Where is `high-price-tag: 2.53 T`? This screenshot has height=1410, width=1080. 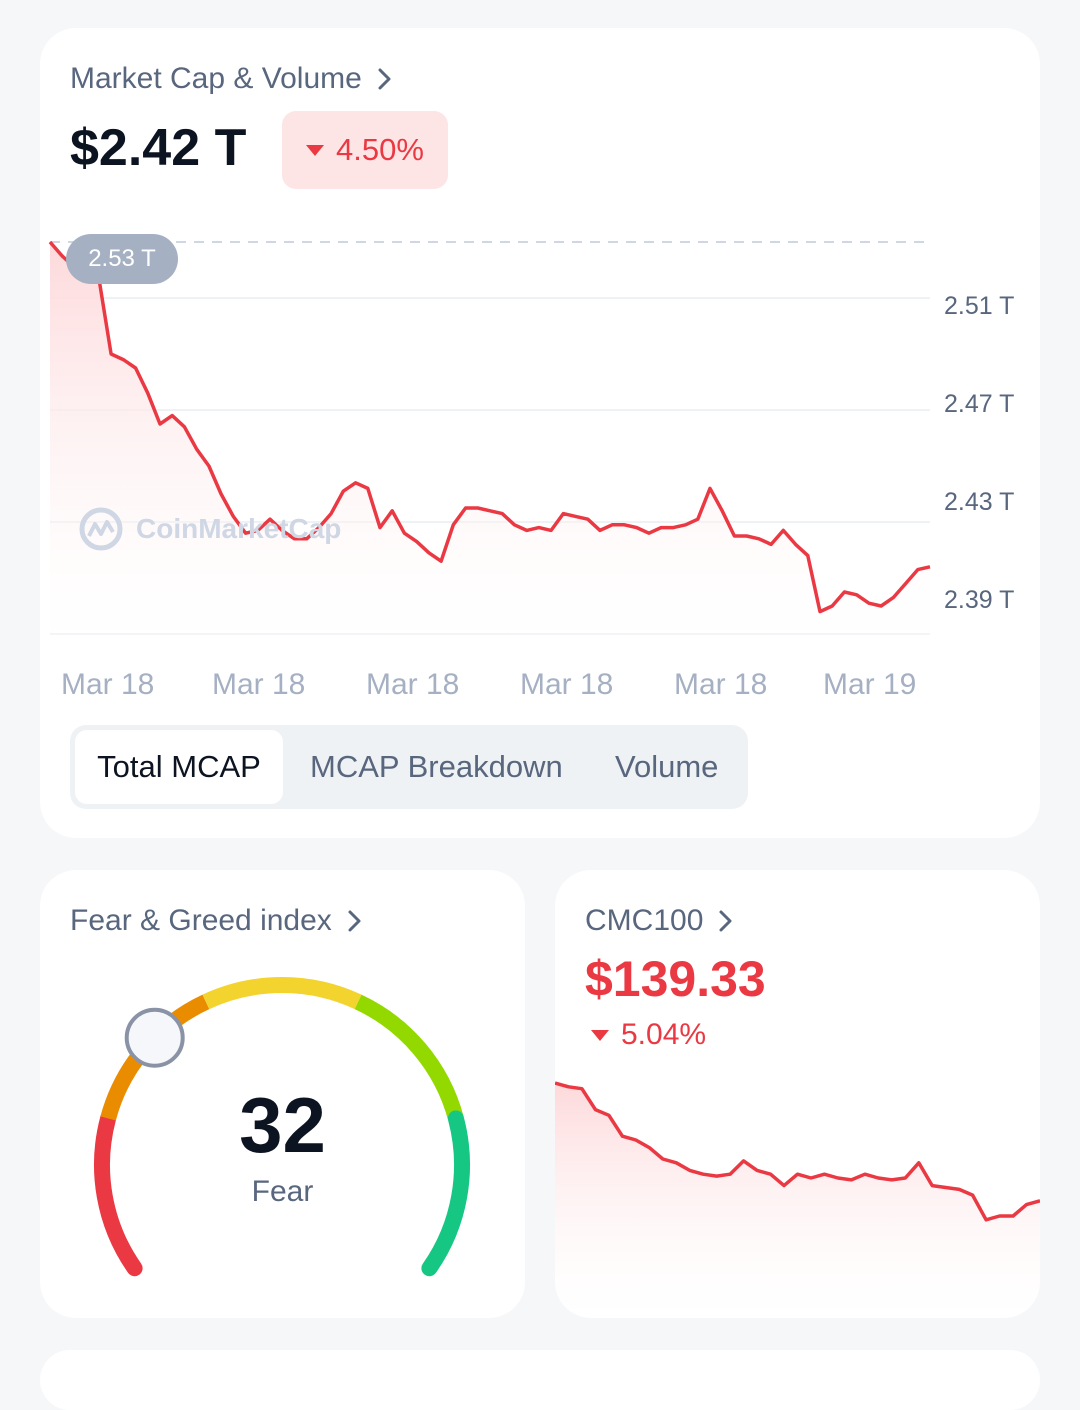 high-price-tag: 2.53 T is located at coordinates (122, 259).